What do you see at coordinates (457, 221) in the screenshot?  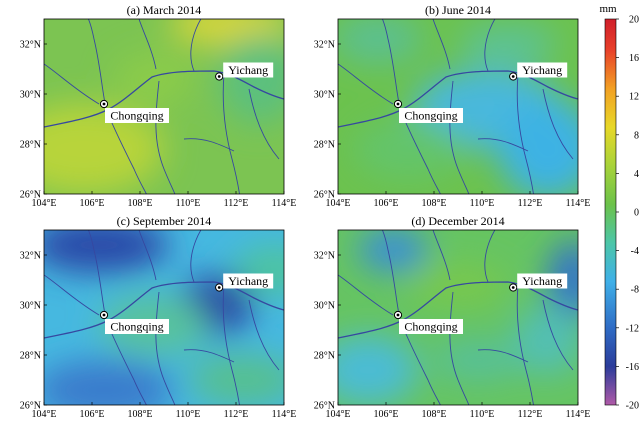 I see `panel-title-d: (d) December 2014` at bounding box center [457, 221].